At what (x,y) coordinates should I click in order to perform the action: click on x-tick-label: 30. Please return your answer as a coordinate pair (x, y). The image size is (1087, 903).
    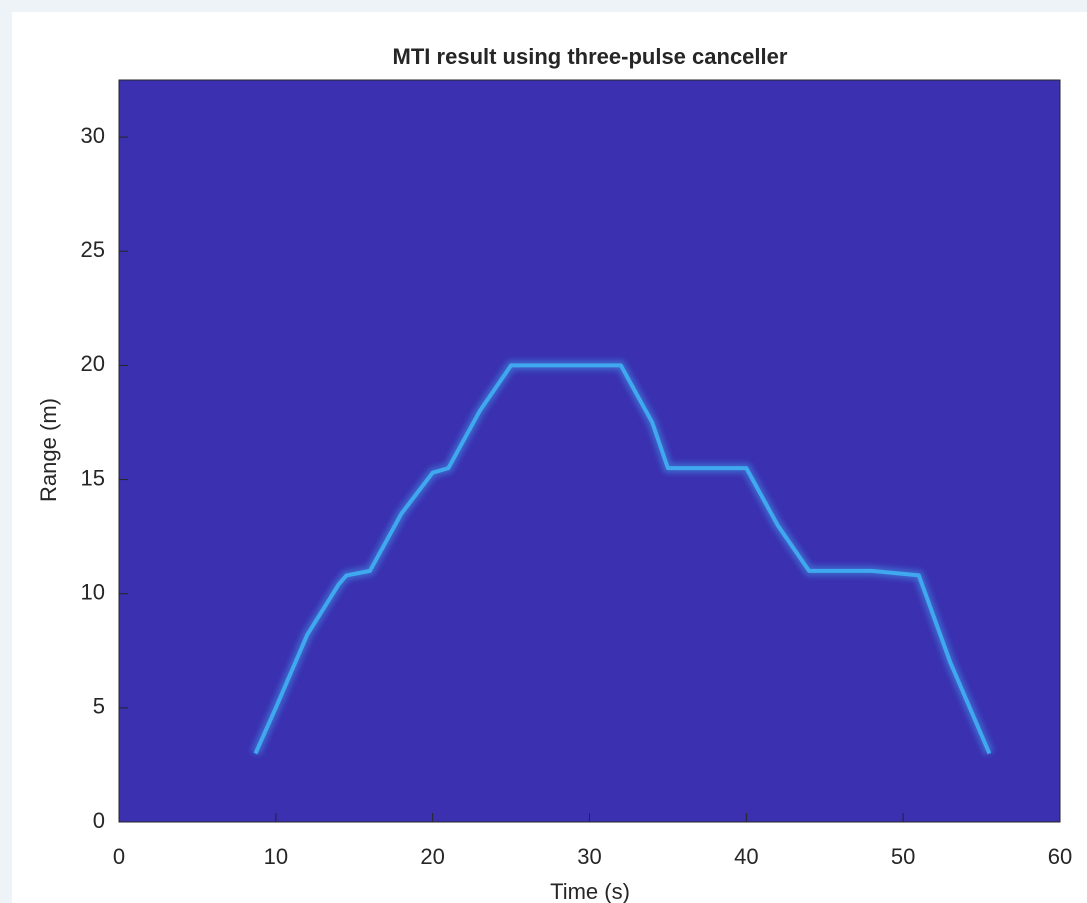
    Looking at the image, I should click on (589, 856).